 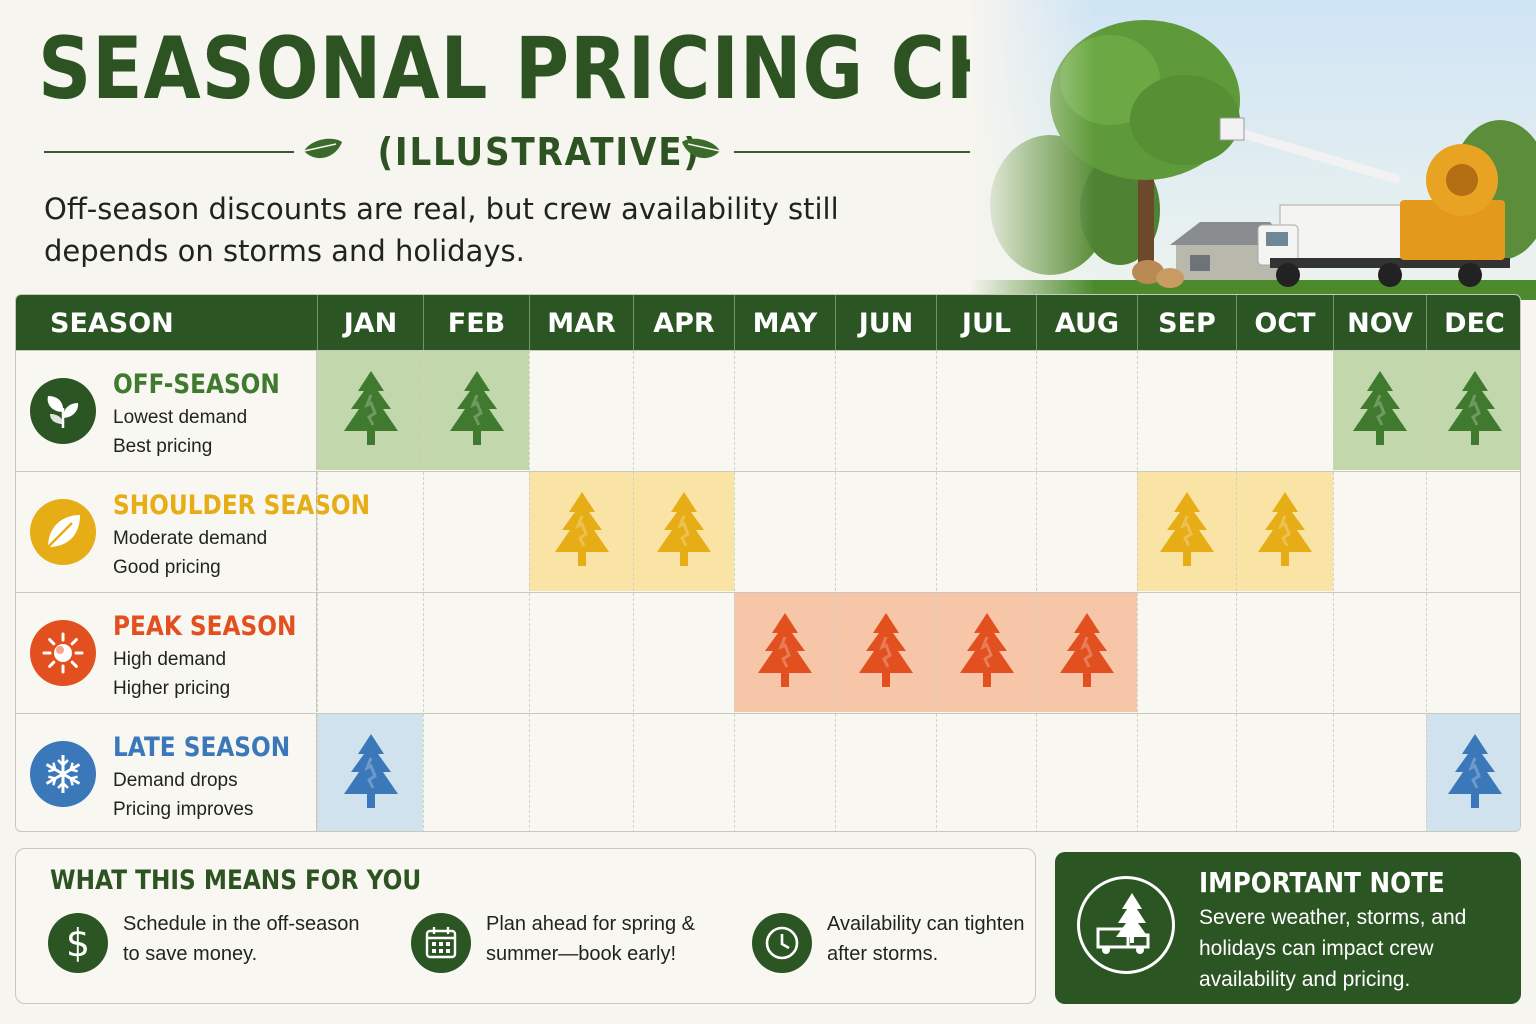 What do you see at coordinates (63, 653) in the screenshot?
I see `sun-icon` at bounding box center [63, 653].